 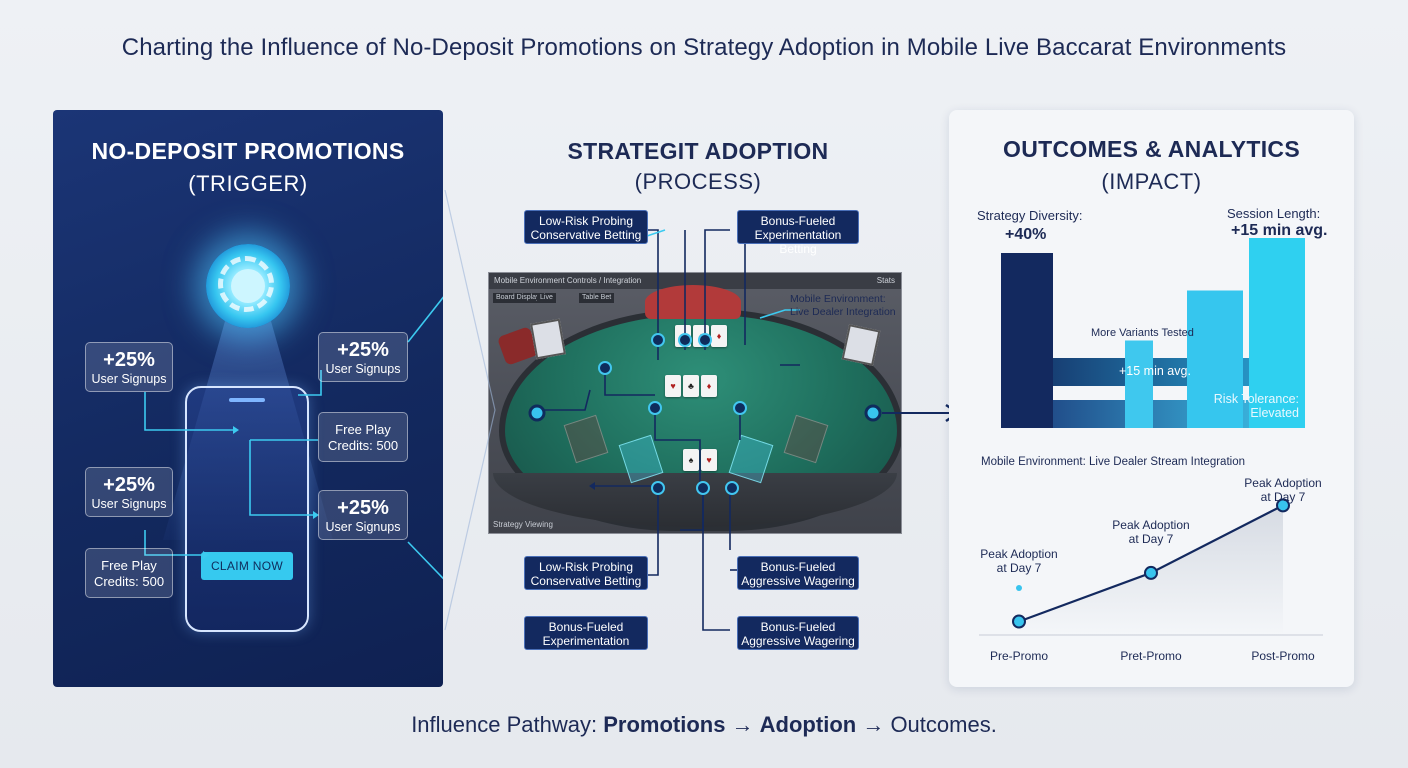 What do you see at coordinates (698, 181) in the screenshot?
I see `adoption-subtitle: (PROCESS)` at bounding box center [698, 181].